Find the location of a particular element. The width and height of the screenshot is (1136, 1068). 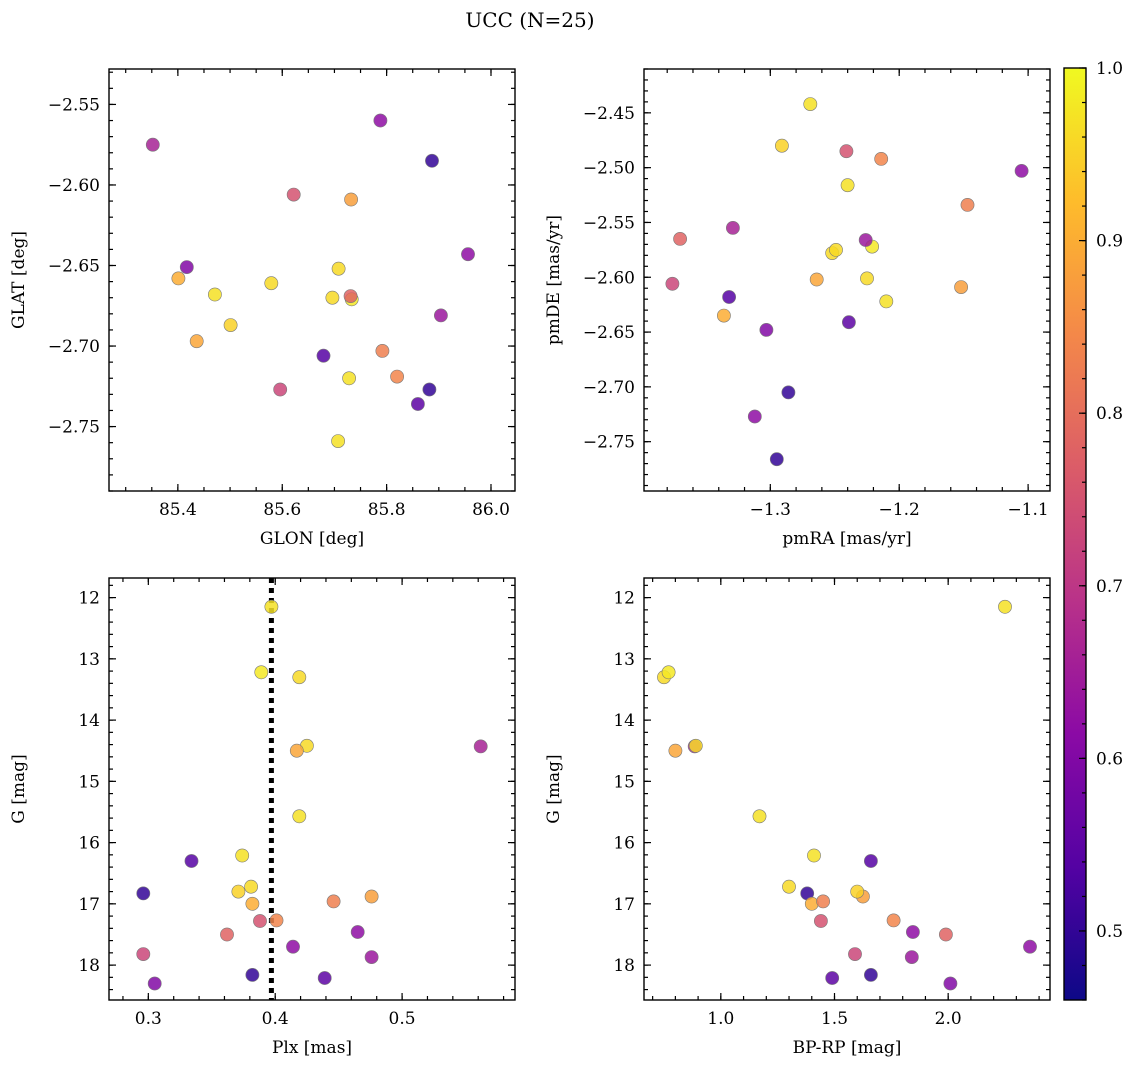

x-tick-label: 2.0 is located at coordinates (948, 1019).